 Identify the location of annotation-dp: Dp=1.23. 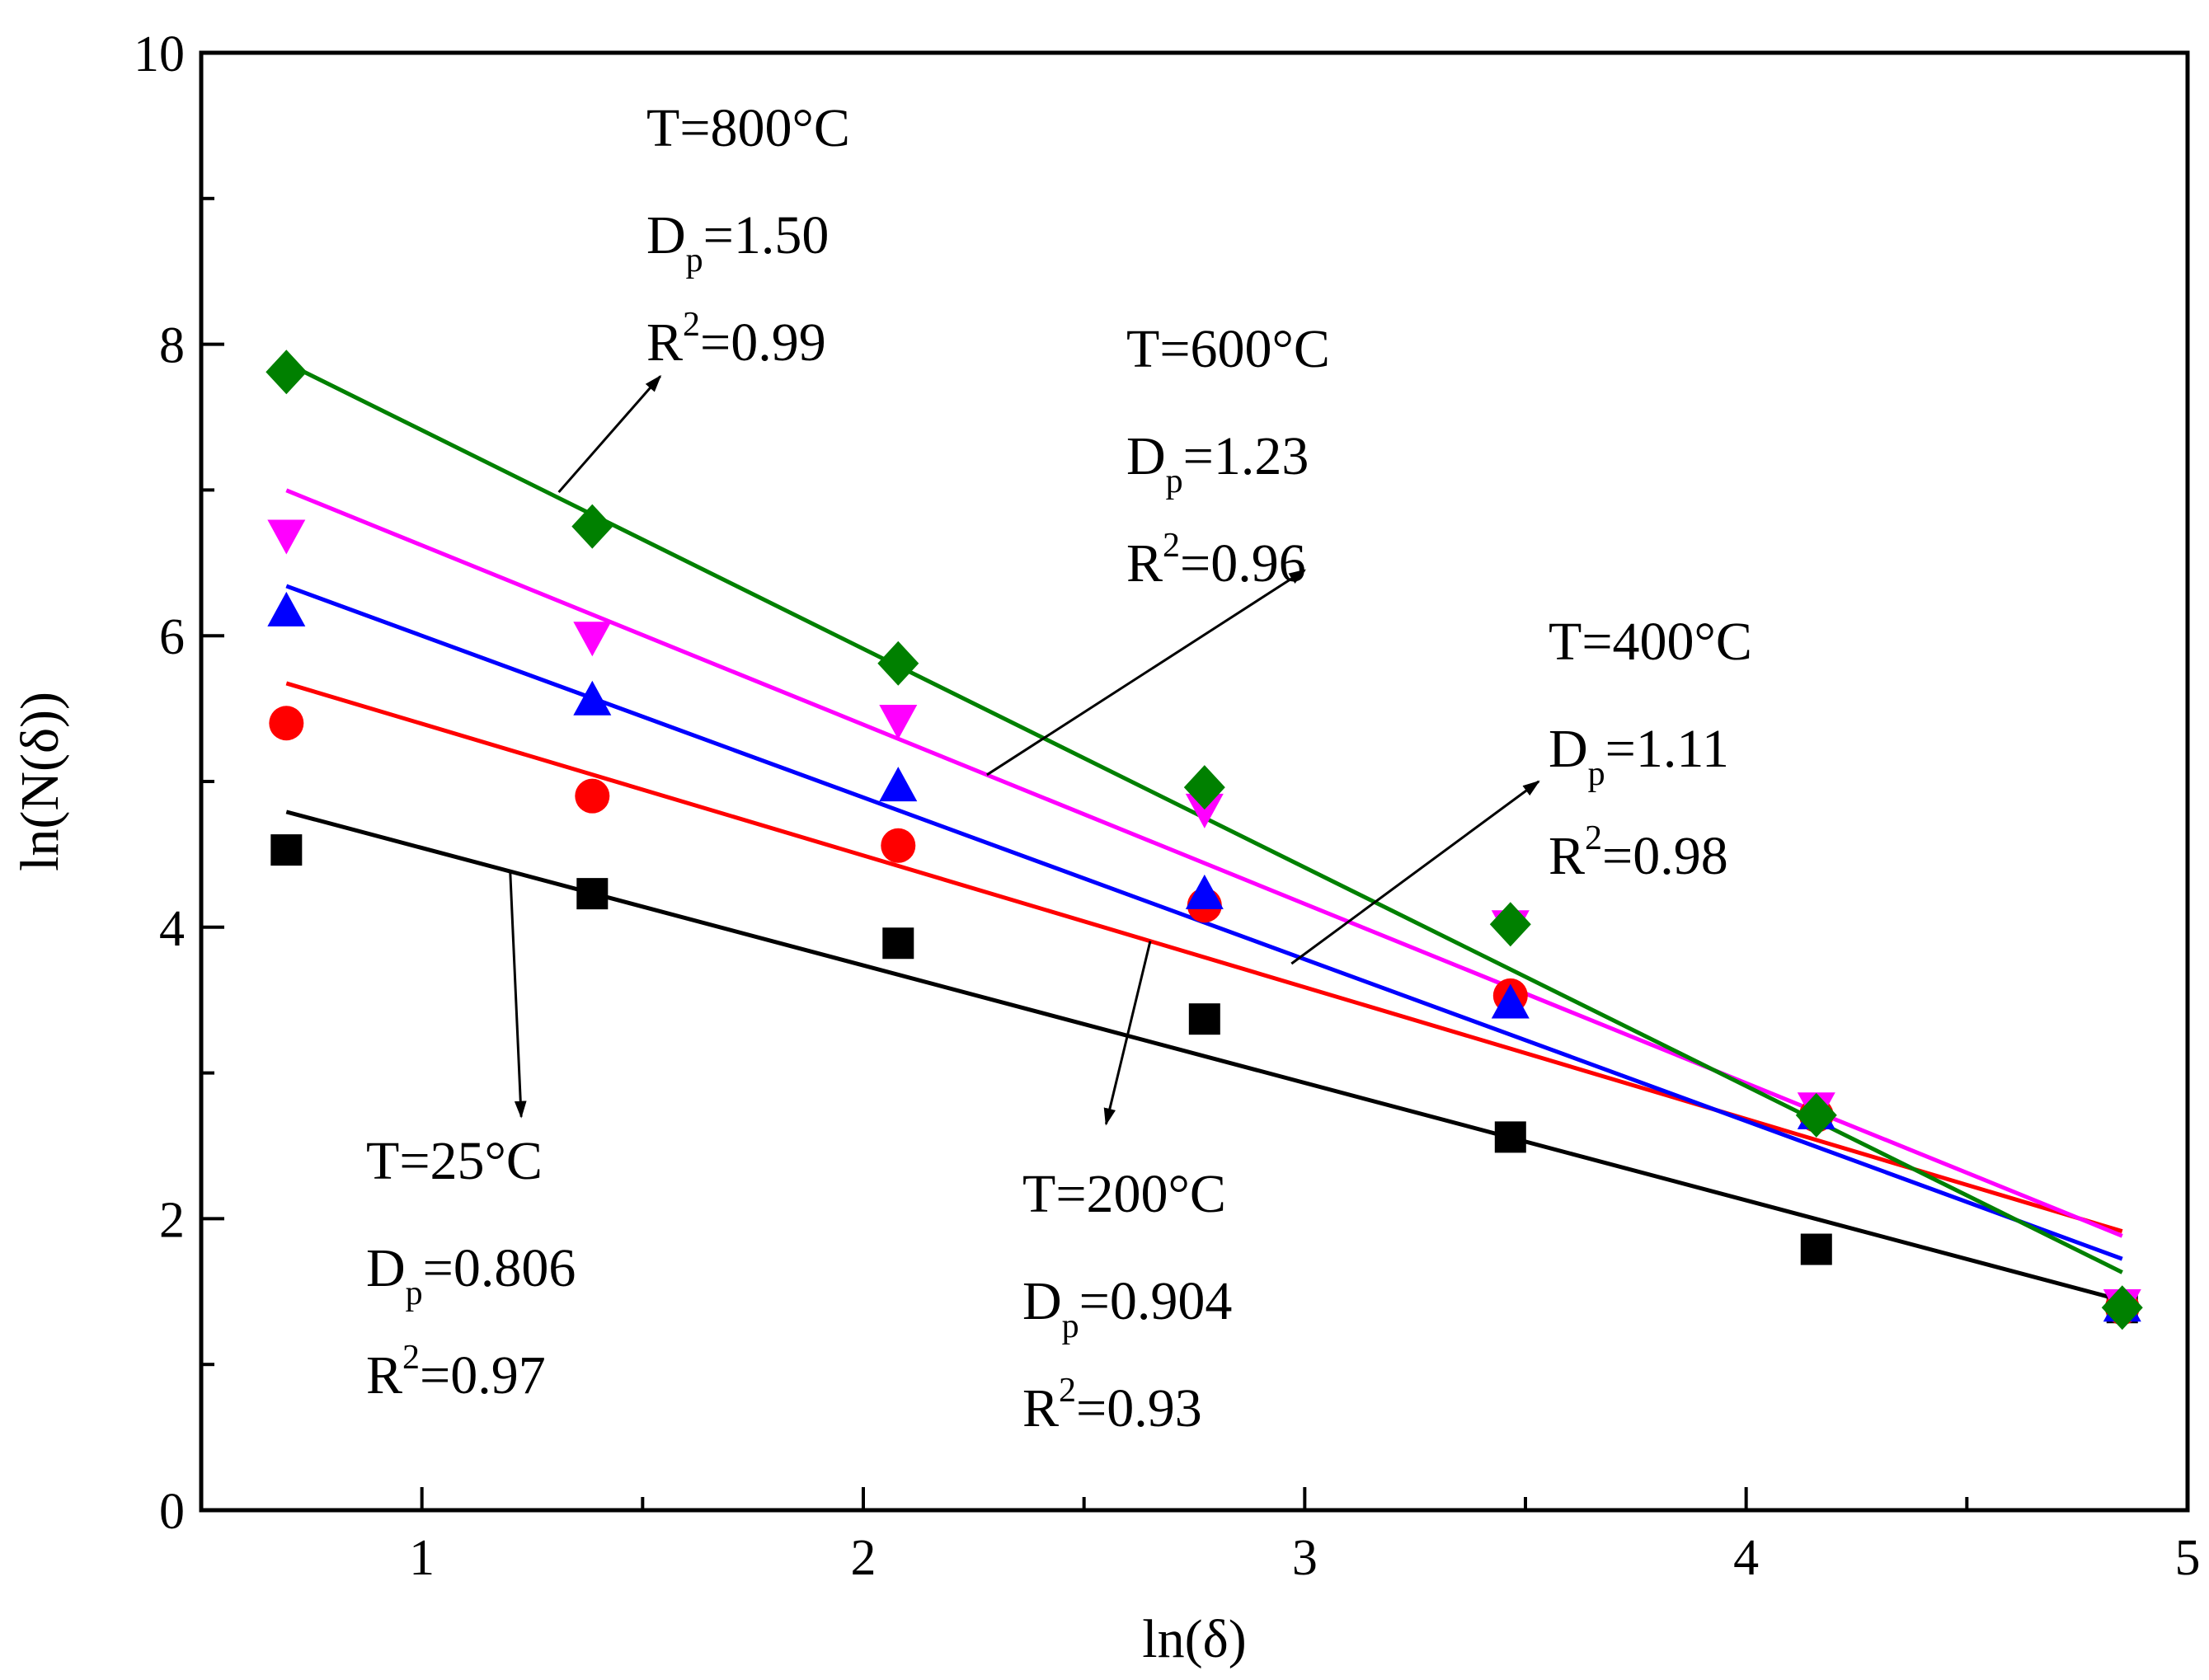
(1218, 463).